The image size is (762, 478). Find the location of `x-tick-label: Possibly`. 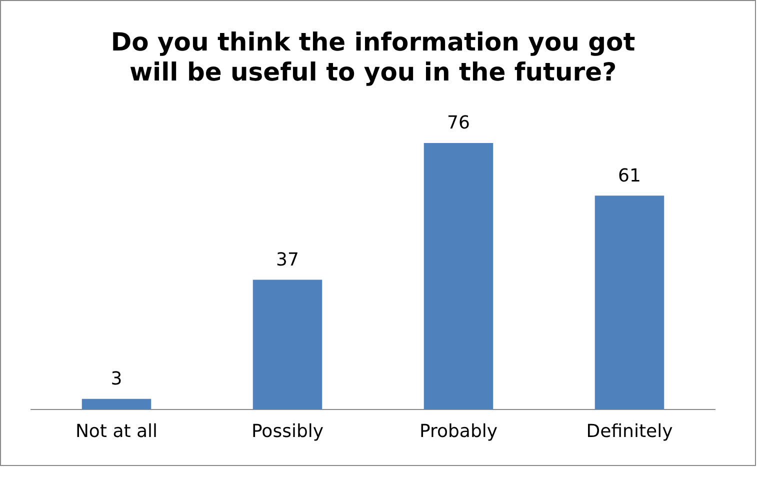

x-tick-label: Possibly is located at coordinates (287, 431).